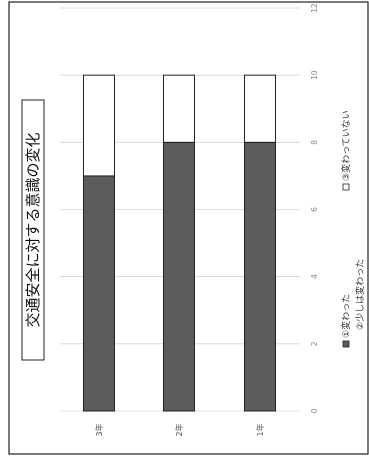  What do you see at coordinates (314, 276) in the screenshot?
I see `value-tick-label: 4` at bounding box center [314, 276].